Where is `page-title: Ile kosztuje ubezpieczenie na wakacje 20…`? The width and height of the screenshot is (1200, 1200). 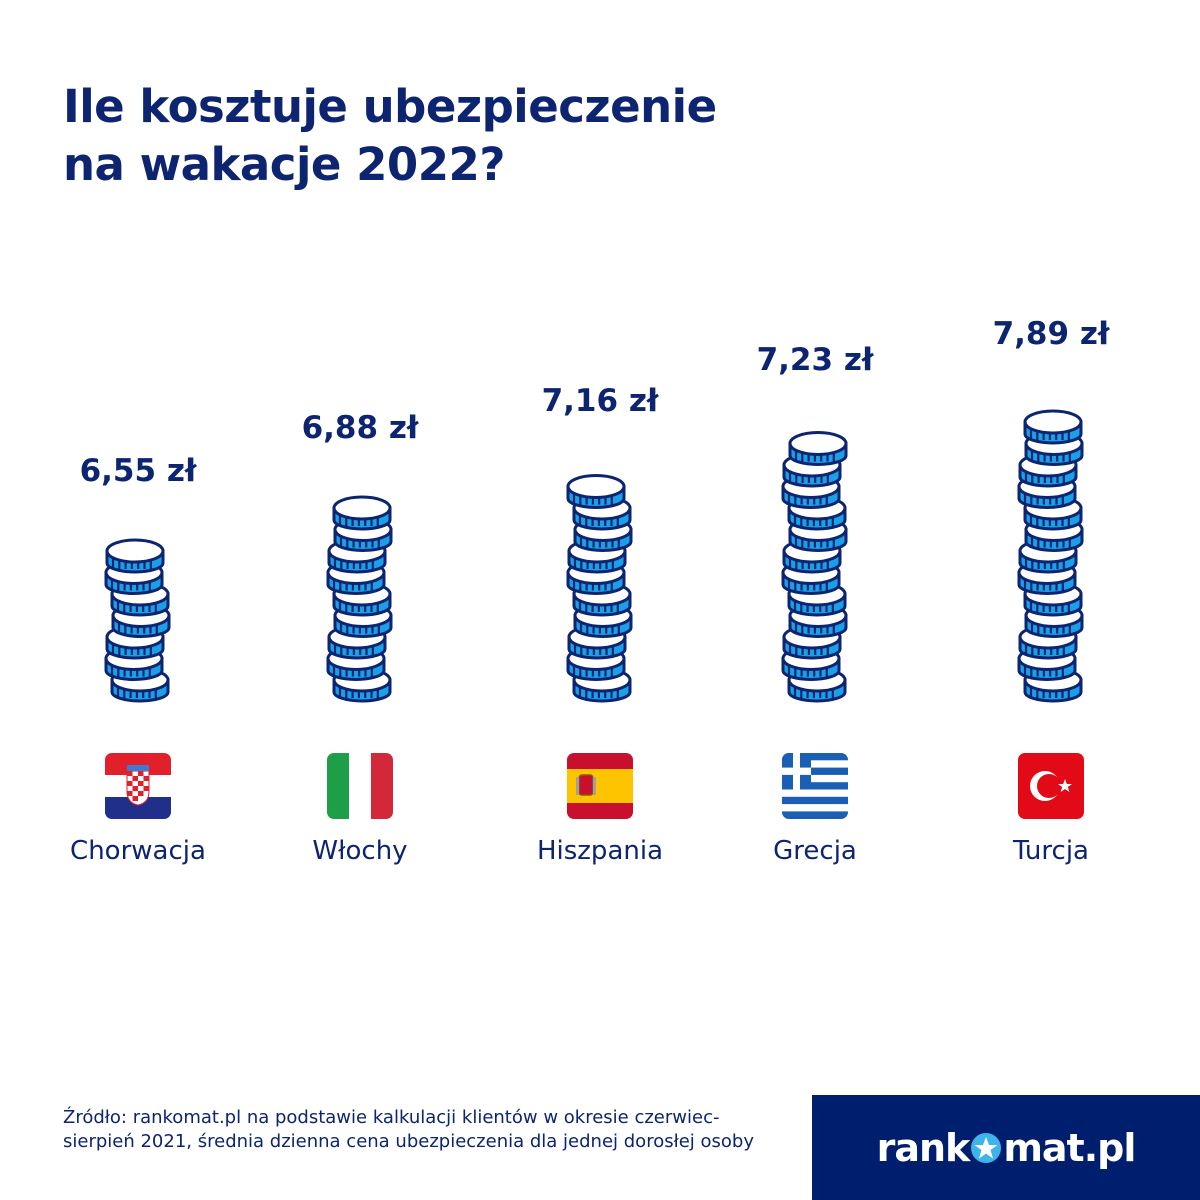
page-title: Ile kosztuje ubezpieczenie na wakacje 20… is located at coordinates (390, 136).